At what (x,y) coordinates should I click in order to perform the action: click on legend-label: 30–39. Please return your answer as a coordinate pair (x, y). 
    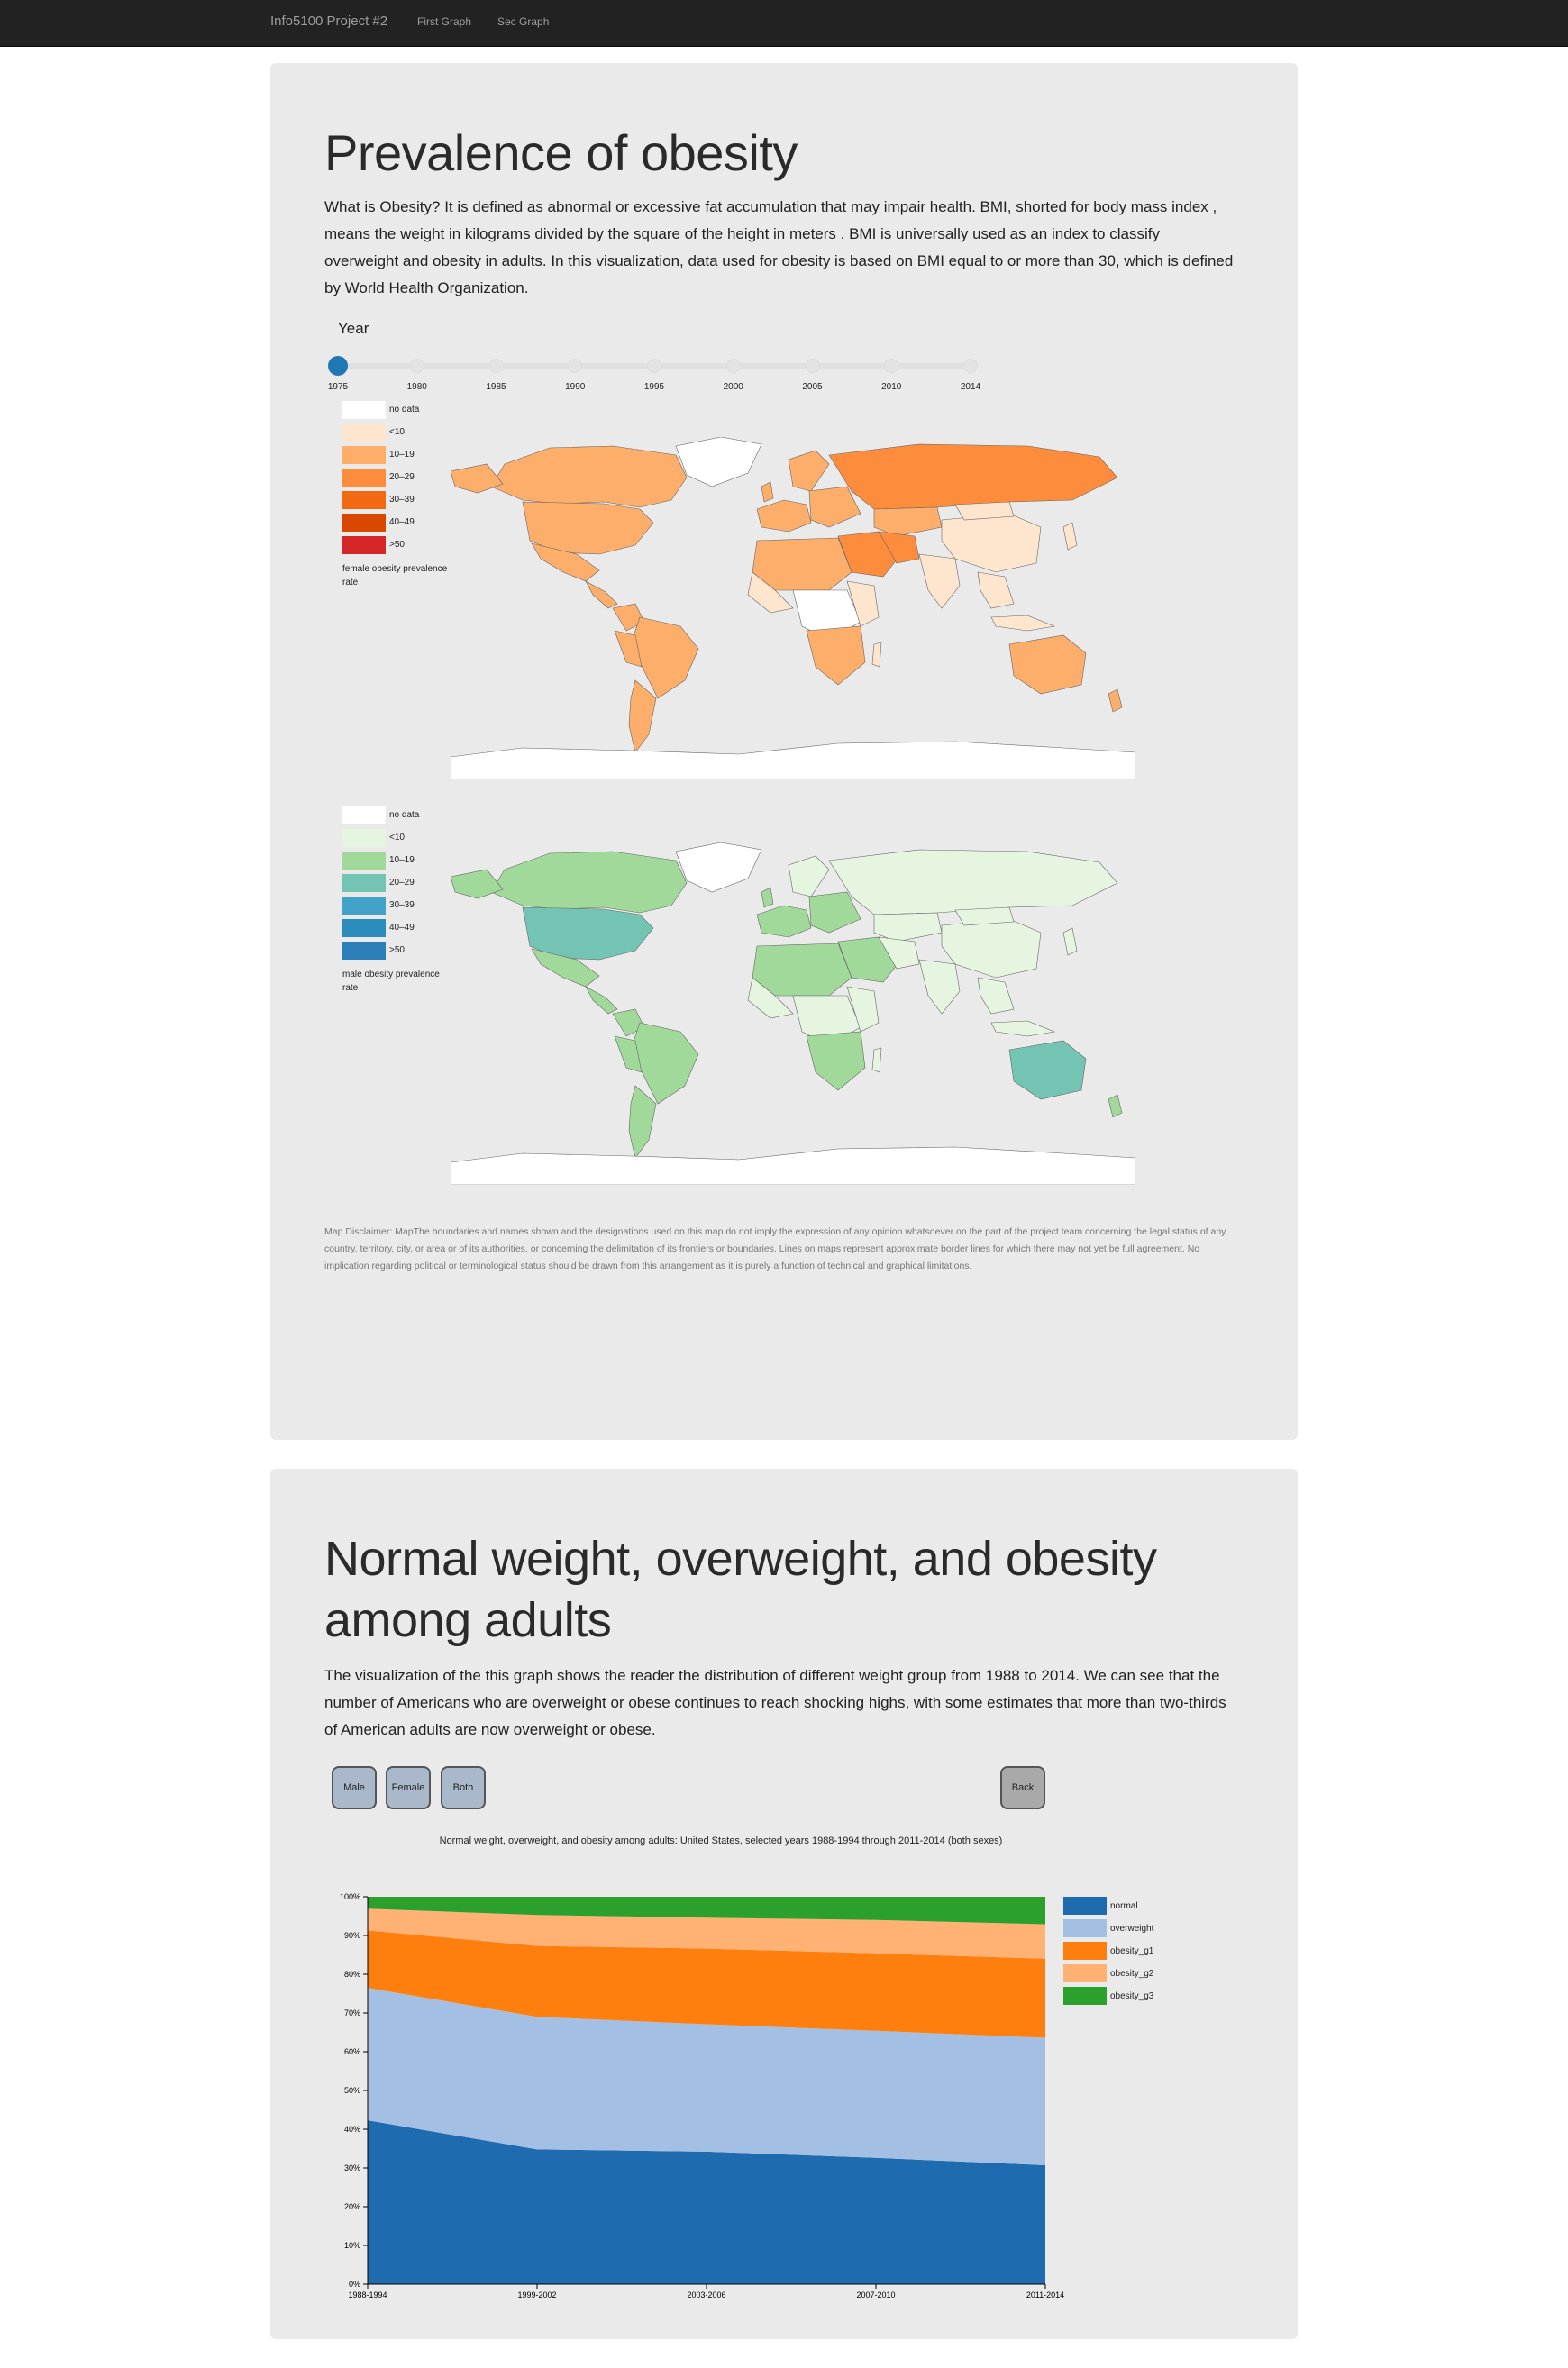
    Looking at the image, I should click on (402, 500).